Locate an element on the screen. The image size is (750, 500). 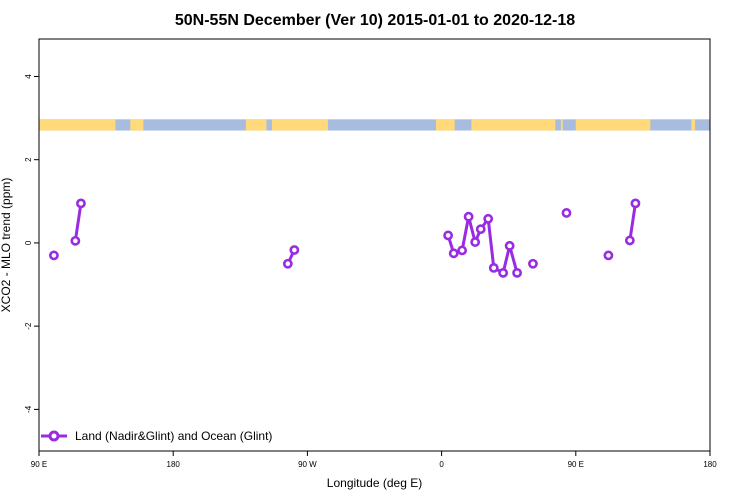
y-tick-label: -4 is located at coordinates (28, 409).